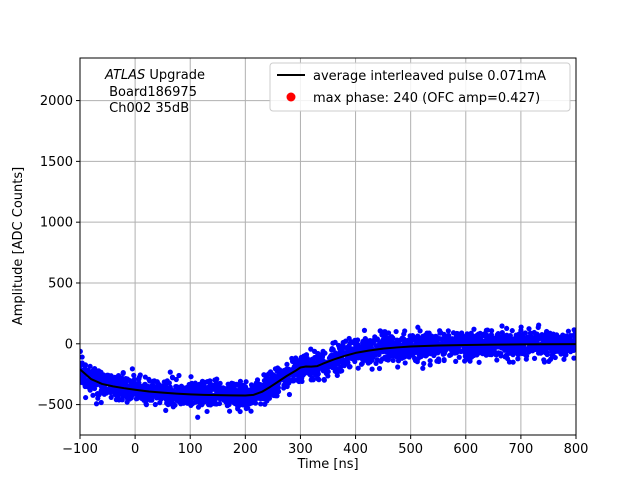 The height and width of the screenshot is (480, 640). Describe the element at coordinates (18, 246) in the screenshot. I see `y-axis-label: Amplitude [ADC Counts]` at that location.